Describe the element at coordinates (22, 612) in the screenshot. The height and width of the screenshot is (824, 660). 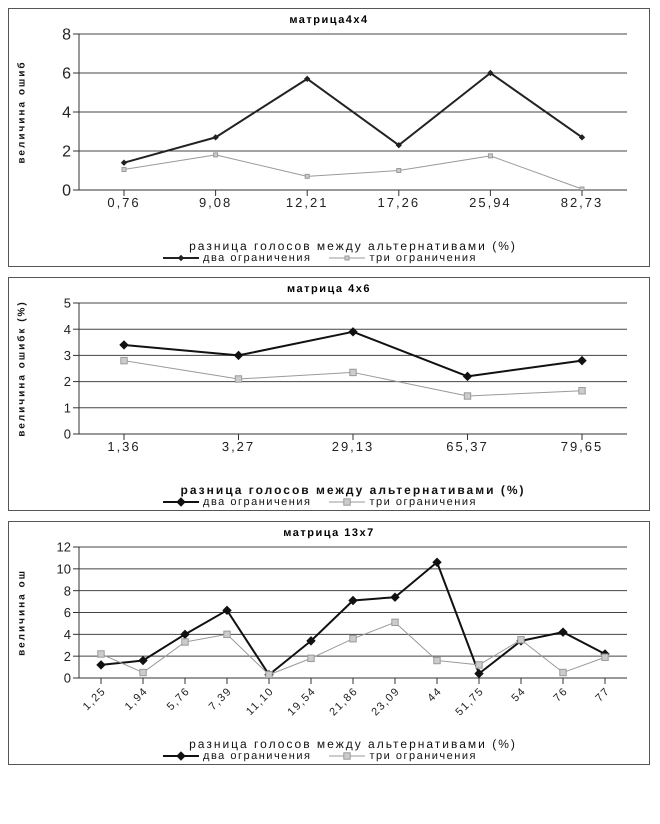
I see `y-axis-title: величина ош` at that location.